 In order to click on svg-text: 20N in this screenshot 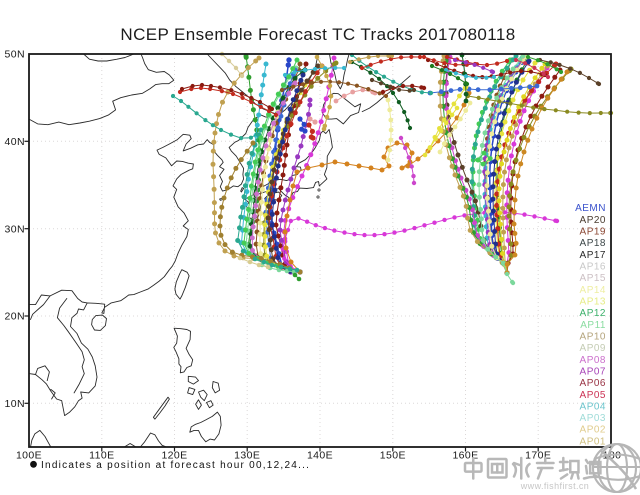, I will do `click(15, 317)`.